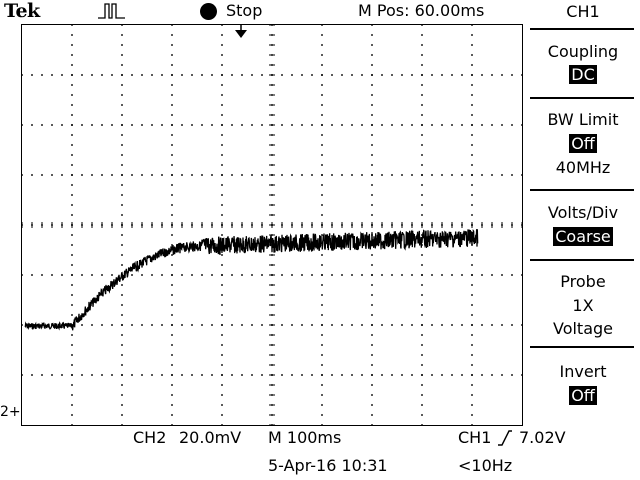 The height and width of the screenshot is (480, 640). What do you see at coordinates (583, 119) in the screenshot?
I see `bw-limit-label: BW Limit` at bounding box center [583, 119].